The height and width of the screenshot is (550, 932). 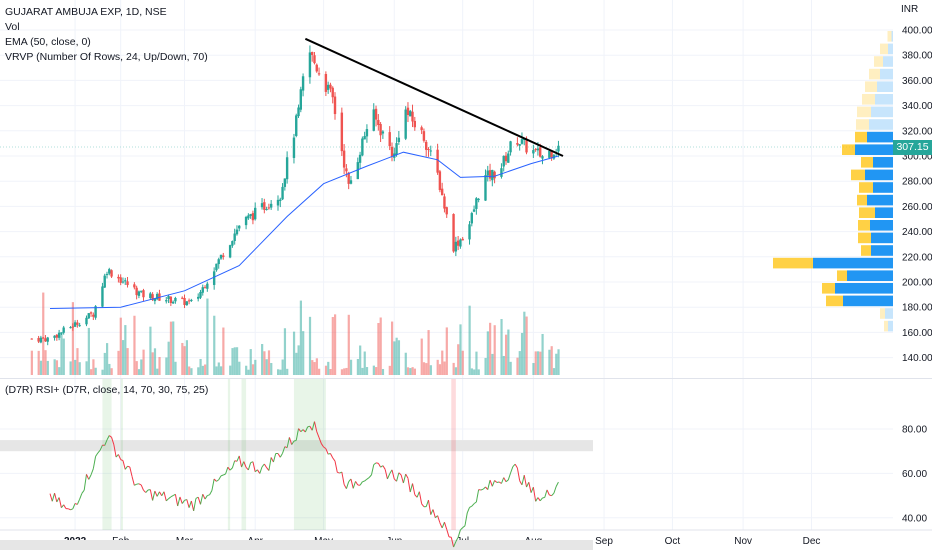 What do you see at coordinates (86, 12) in the screenshot?
I see `symbol-title: GUJARAT AMBUJA EXP, 1D, NSE` at bounding box center [86, 12].